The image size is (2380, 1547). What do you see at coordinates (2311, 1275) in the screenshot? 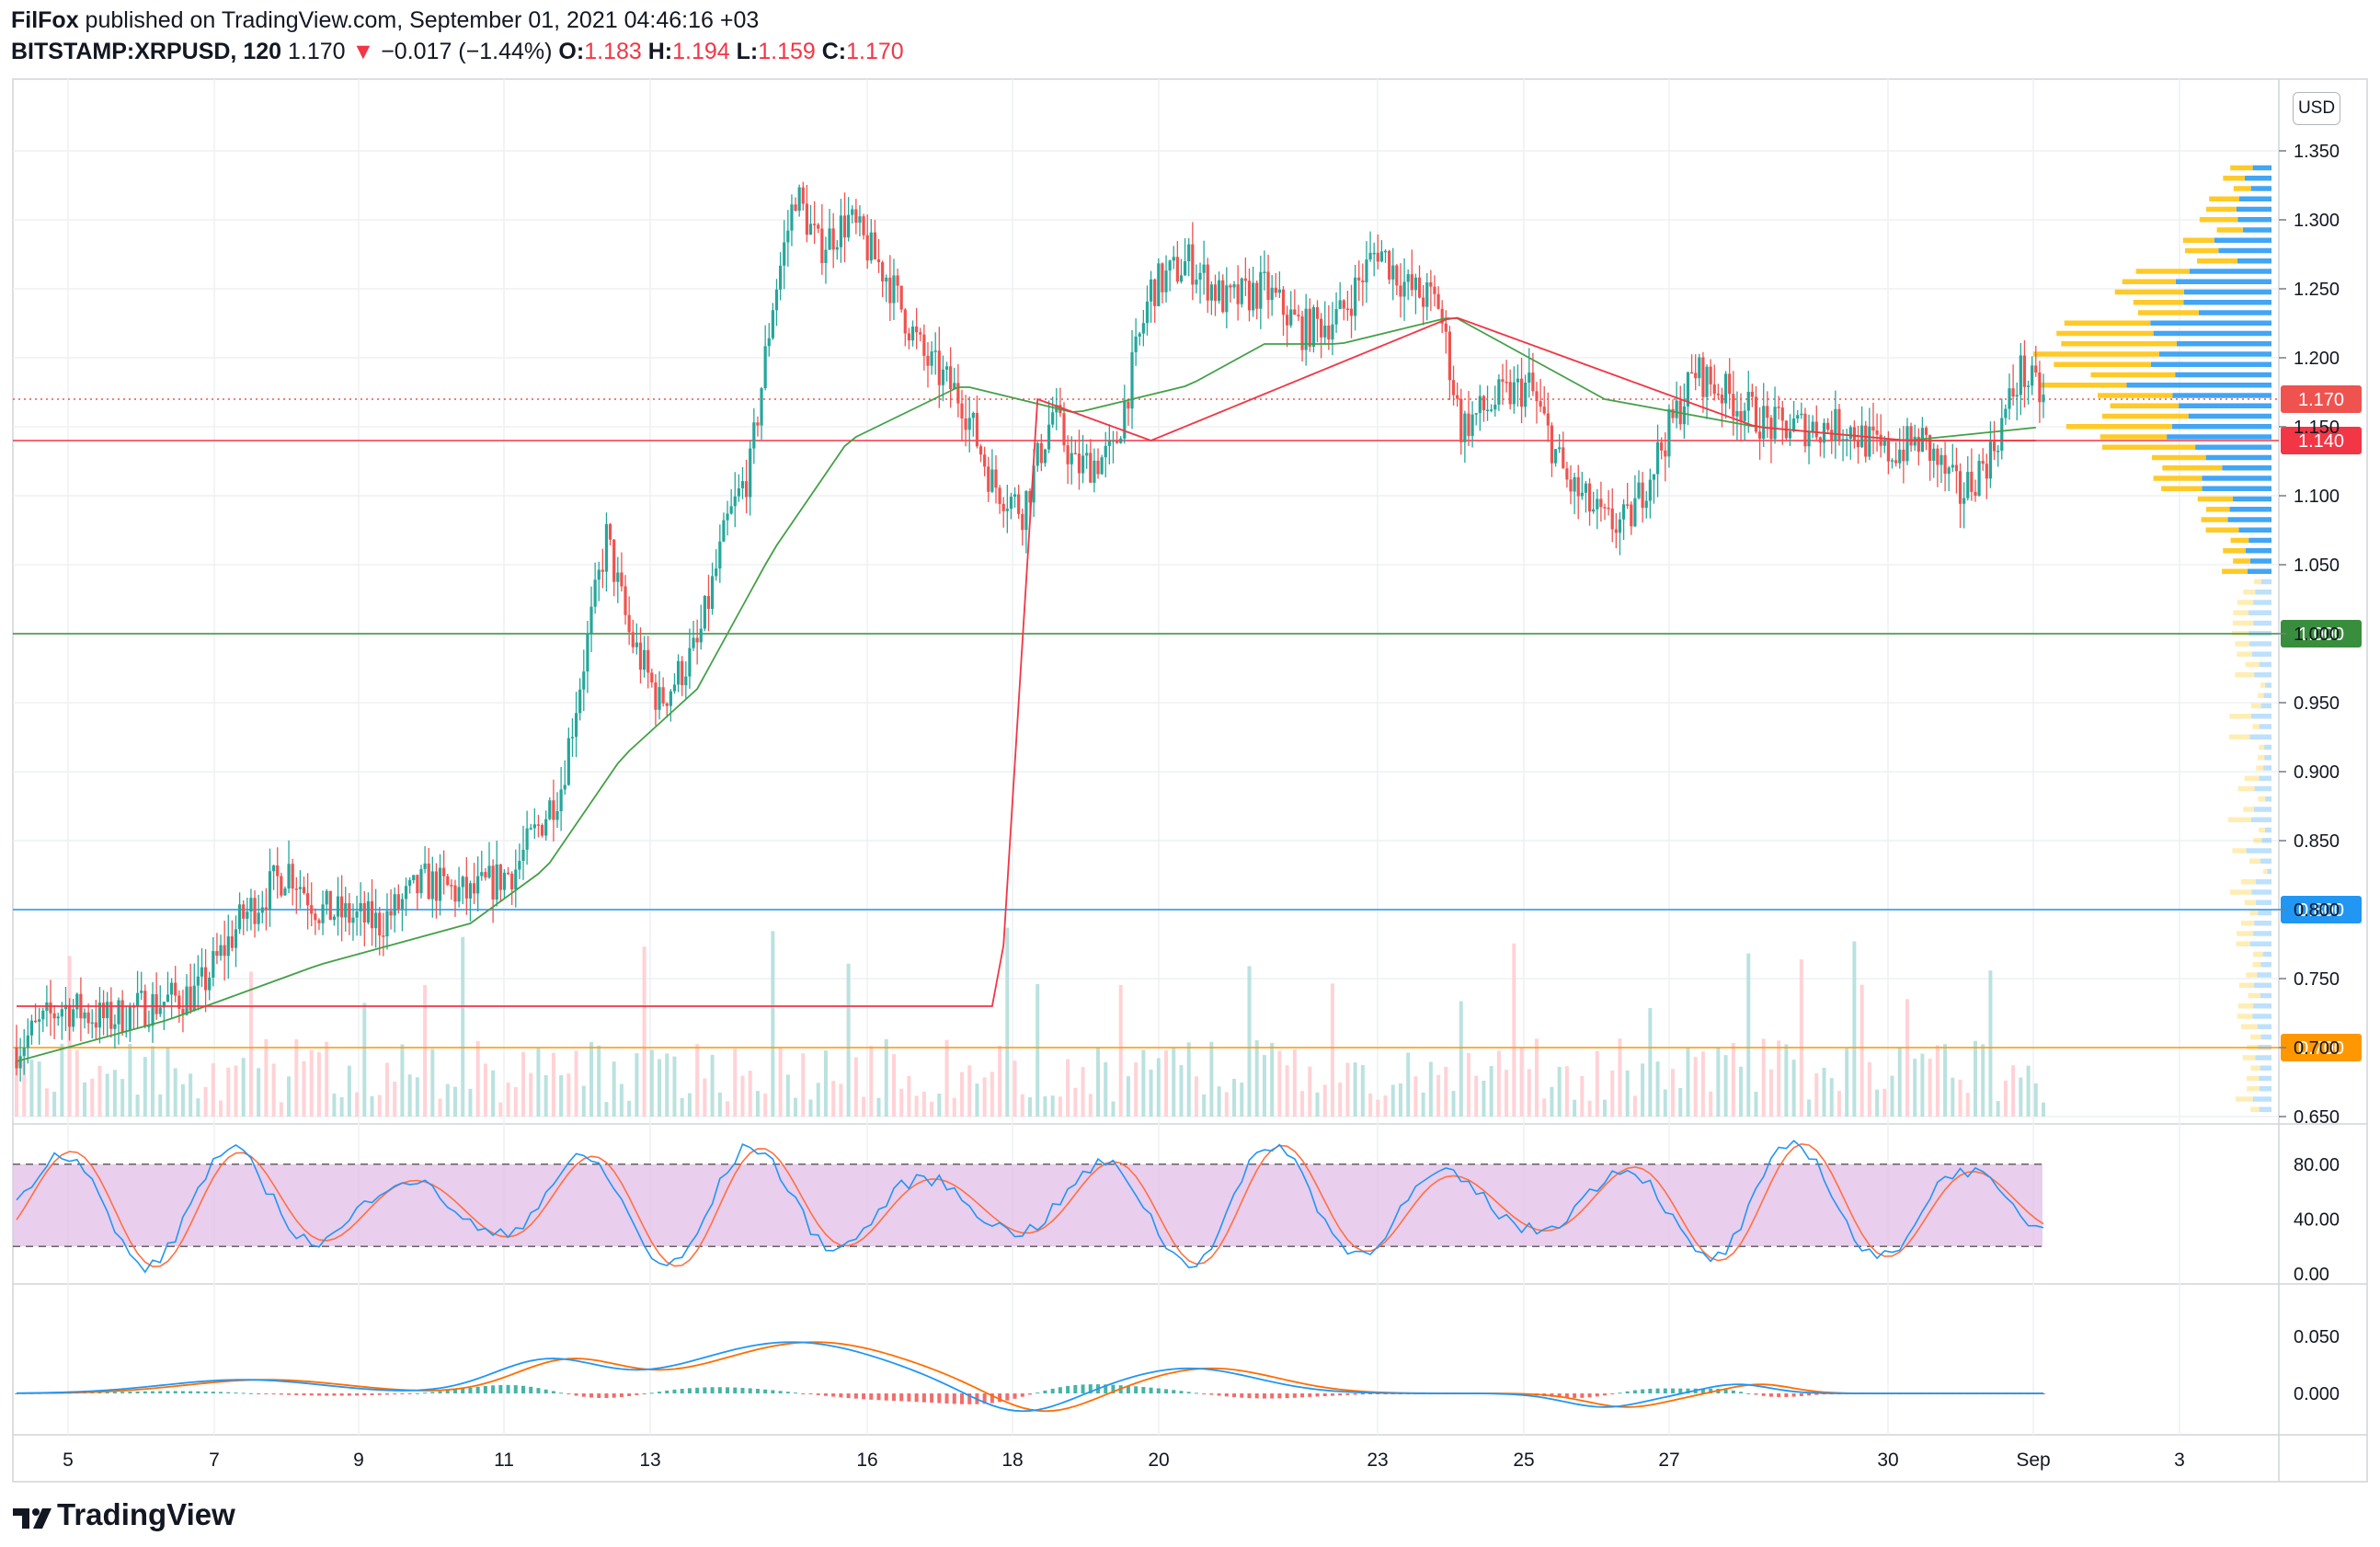
I see `stoch-tick-label: 0.00` at bounding box center [2311, 1275].